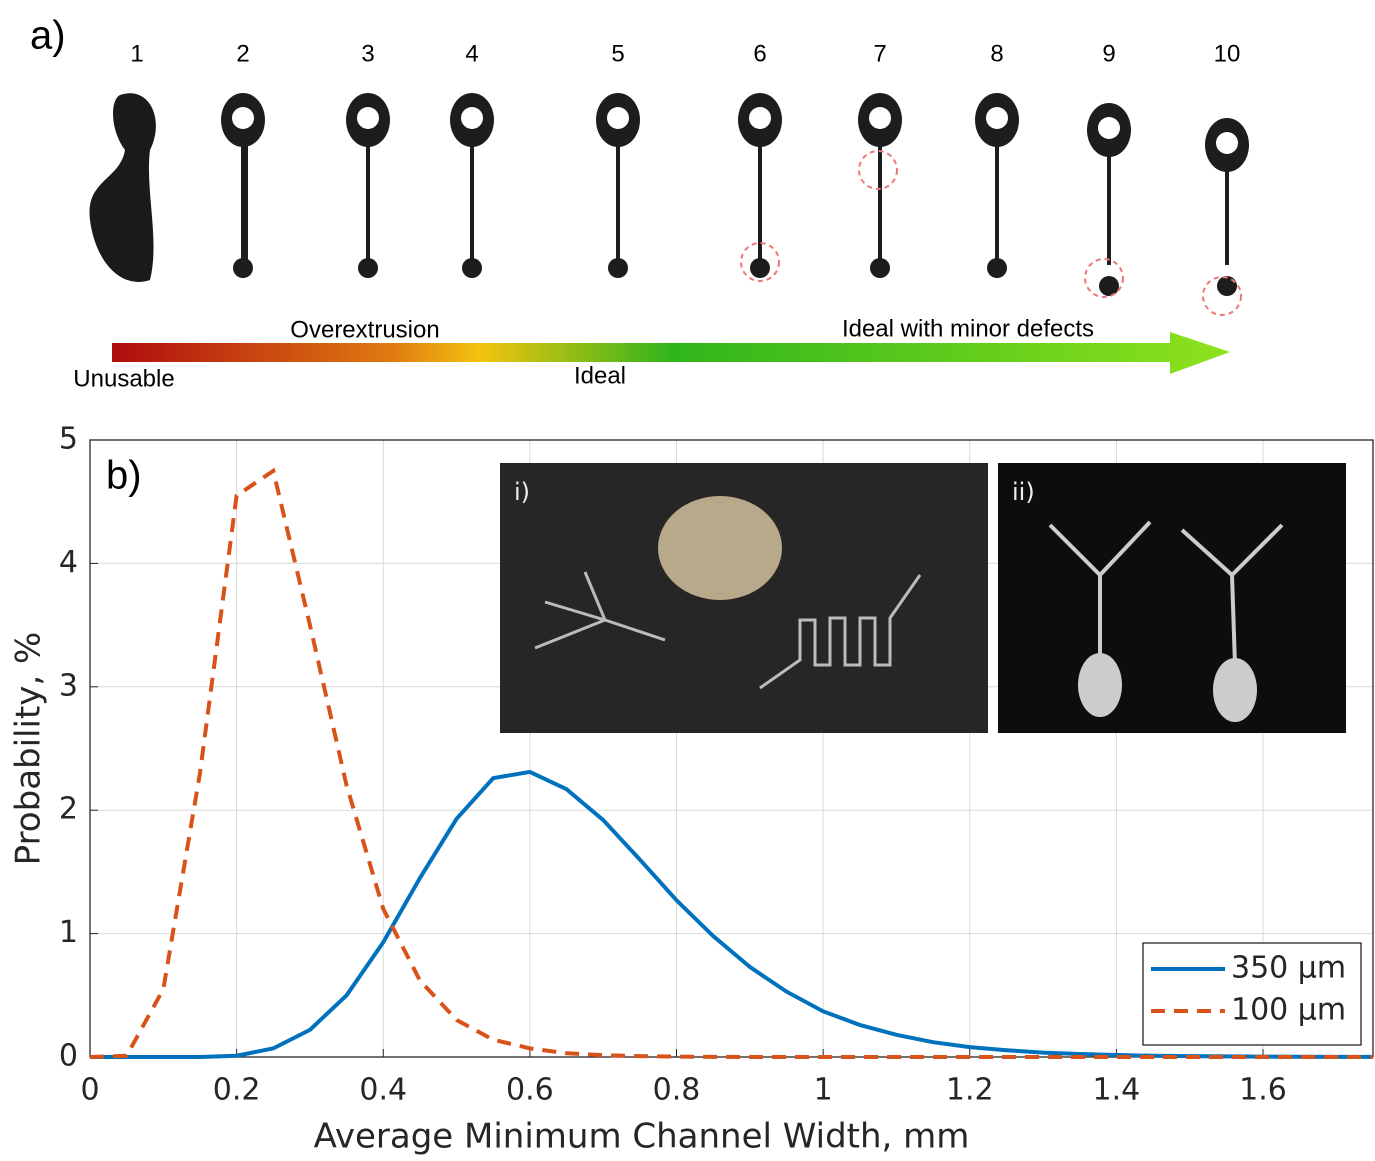  Describe the element at coordinates (600, 375) in the screenshot. I see `arrow-label: Ideal` at that location.